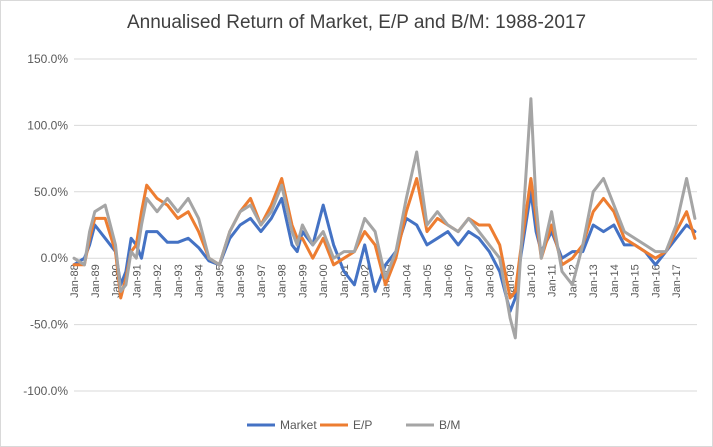  What do you see at coordinates (45, 225) in the screenshot?
I see `y-axis-ticks: 150.0% 100.0% 50.0% 0.0% -50.0% -100.0%` at bounding box center [45, 225].